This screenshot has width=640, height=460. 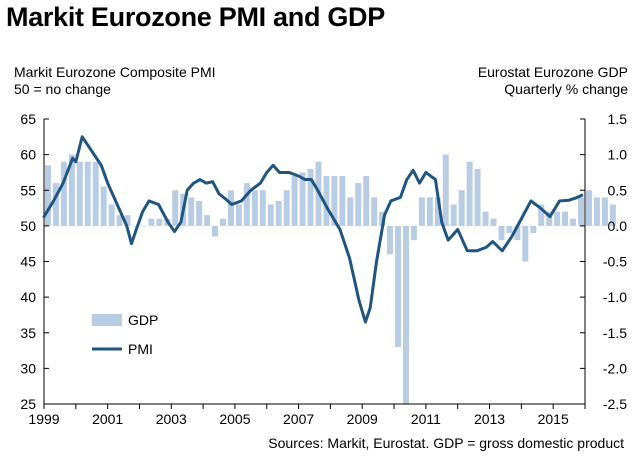 I want to click on legend: GDP PMI, so click(x=125, y=334).